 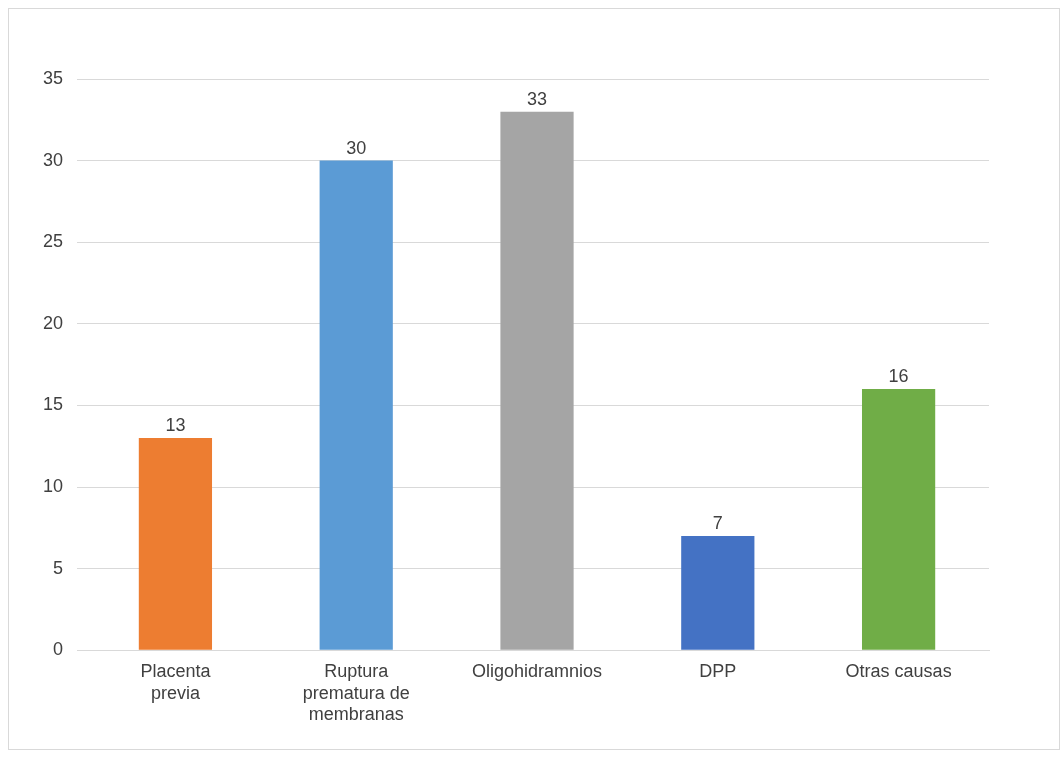 I want to click on y-tick-label: 30, so click(x=53, y=159).